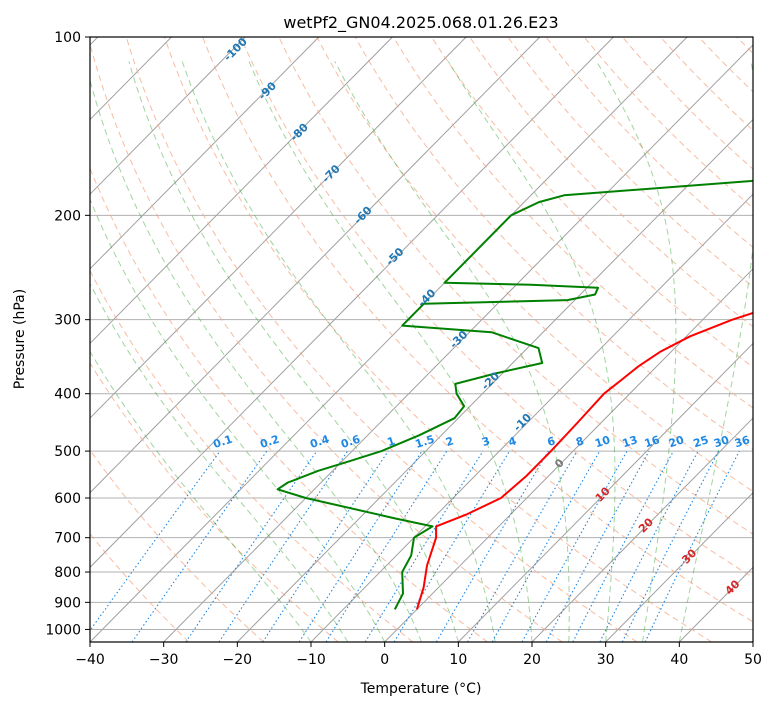  What do you see at coordinates (458, 660) in the screenshot?
I see `x-tick-label: 10` at bounding box center [458, 660].